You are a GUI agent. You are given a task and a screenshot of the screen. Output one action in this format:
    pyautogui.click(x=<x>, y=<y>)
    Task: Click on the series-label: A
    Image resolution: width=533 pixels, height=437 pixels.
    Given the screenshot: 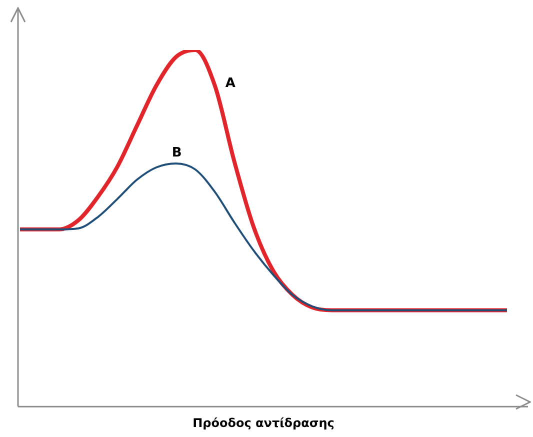 What is the action you would take?
    pyautogui.click(x=230, y=83)
    